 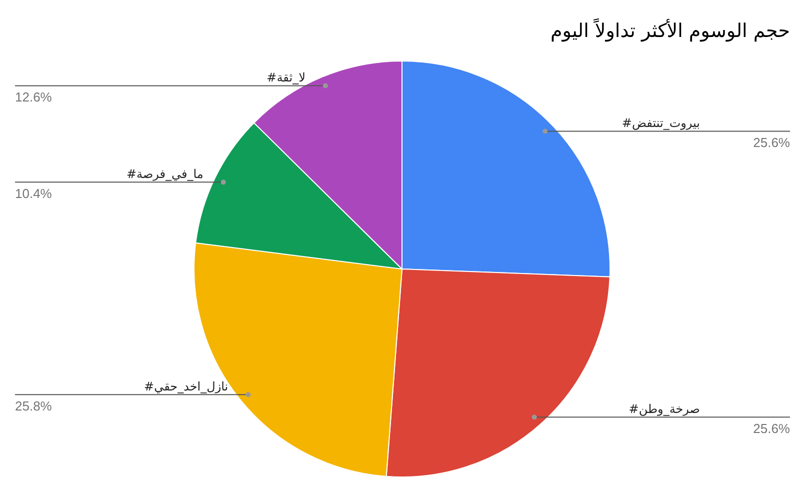 I want to click on chart-title: حجم الوسوم الأكثر تداولاً اليوم, so click(x=670, y=30).